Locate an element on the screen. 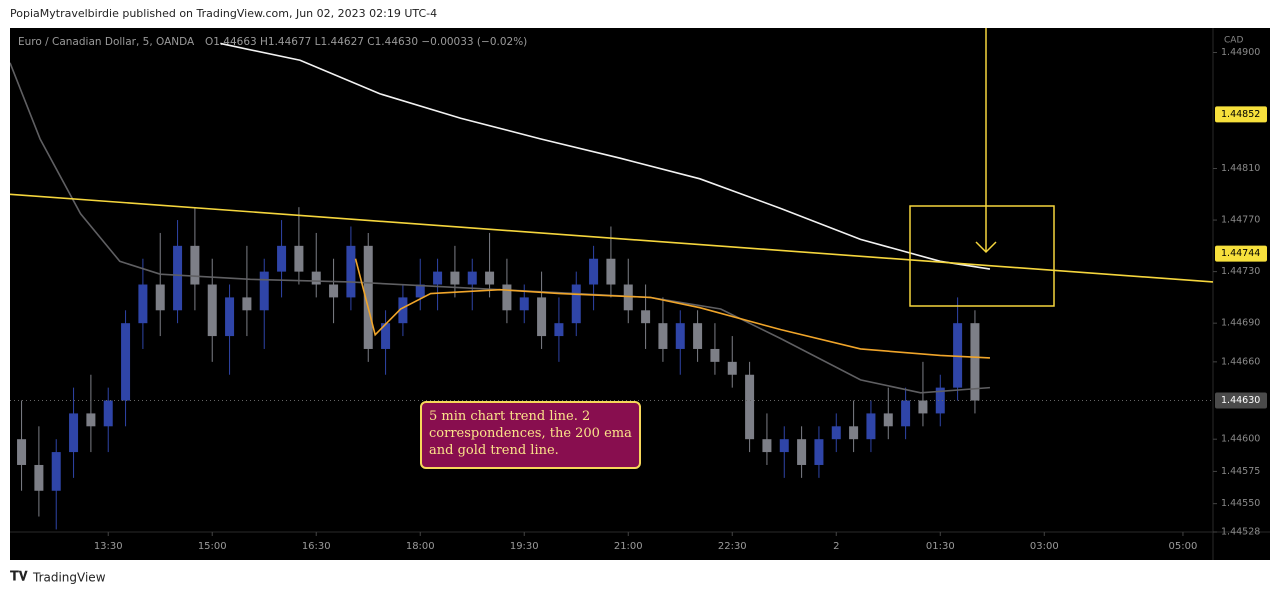  y-tick-label: 1.44528 is located at coordinates (1240, 532).